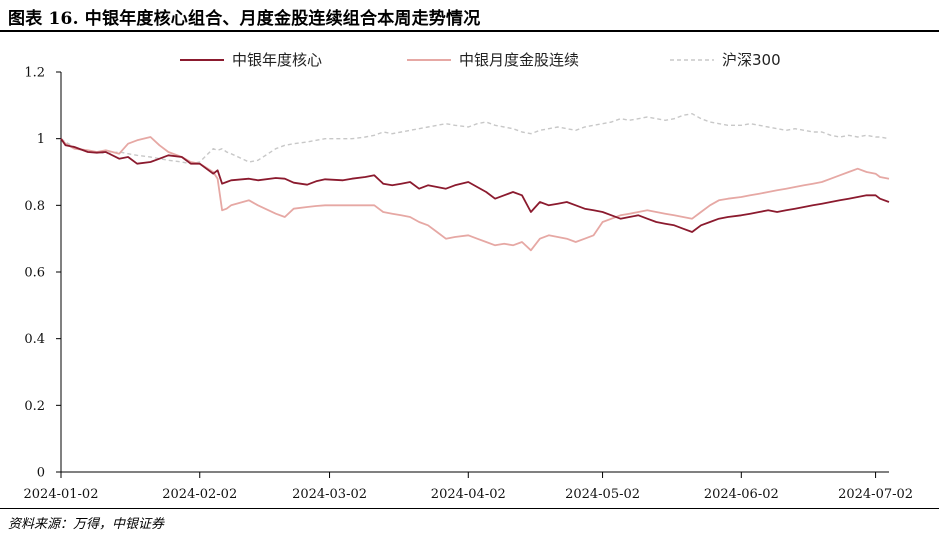 This screenshot has width=939, height=542. Describe the element at coordinates (519, 60) in the screenshot. I see `legend-label-2: 中银月度金股连续` at that location.